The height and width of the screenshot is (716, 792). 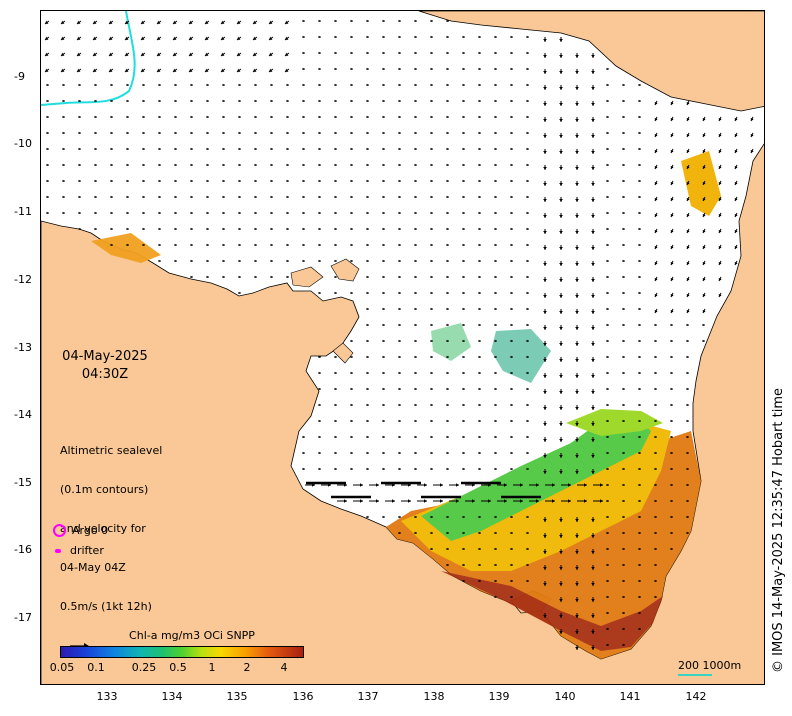 What do you see at coordinates (536, 476) in the screenshot?
I see `chl-green-band` at bounding box center [536, 476].